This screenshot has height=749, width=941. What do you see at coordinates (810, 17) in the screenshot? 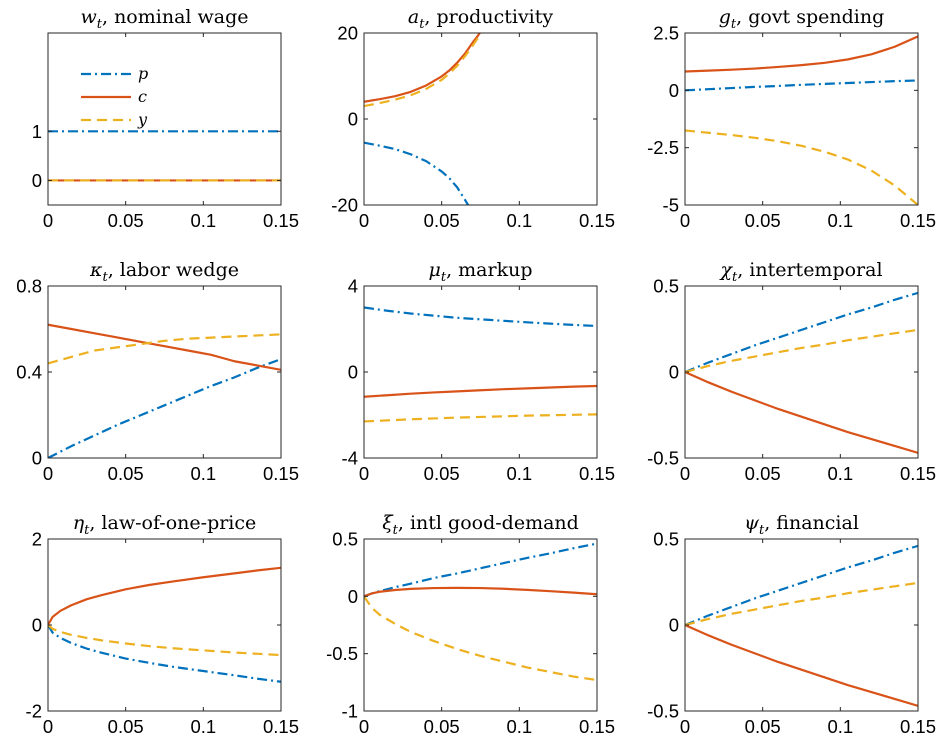
I see `title-text: , govt spending` at bounding box center [810, 17].